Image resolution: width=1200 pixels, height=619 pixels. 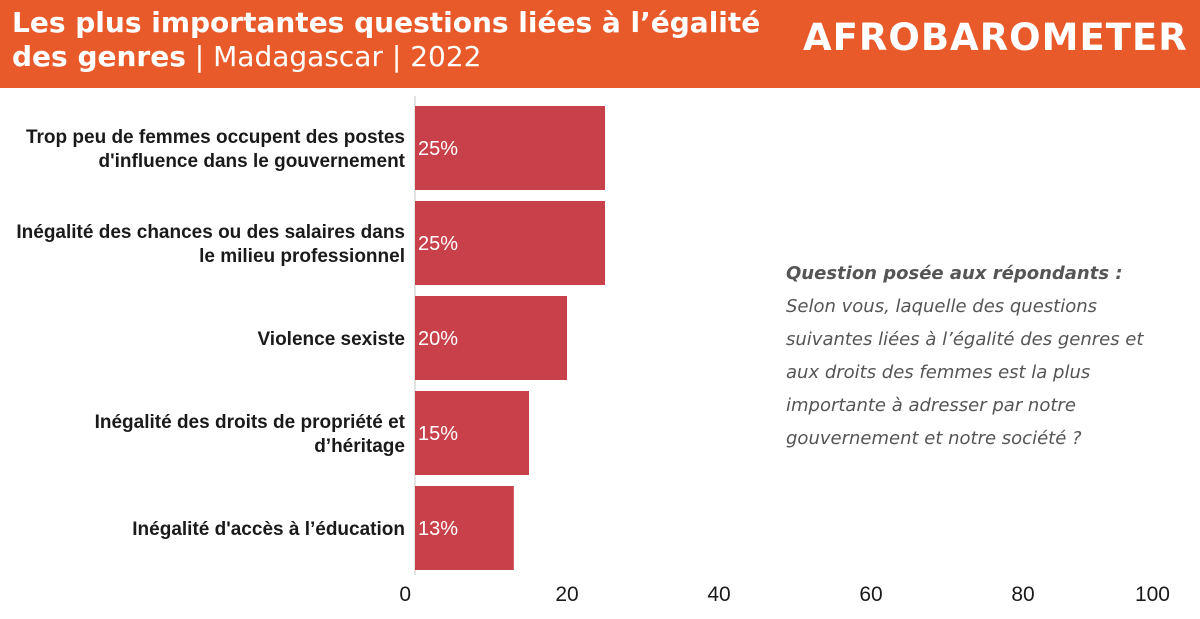 I want to click on category-label-3-1: d’héritage, so click(x=359, y=446).